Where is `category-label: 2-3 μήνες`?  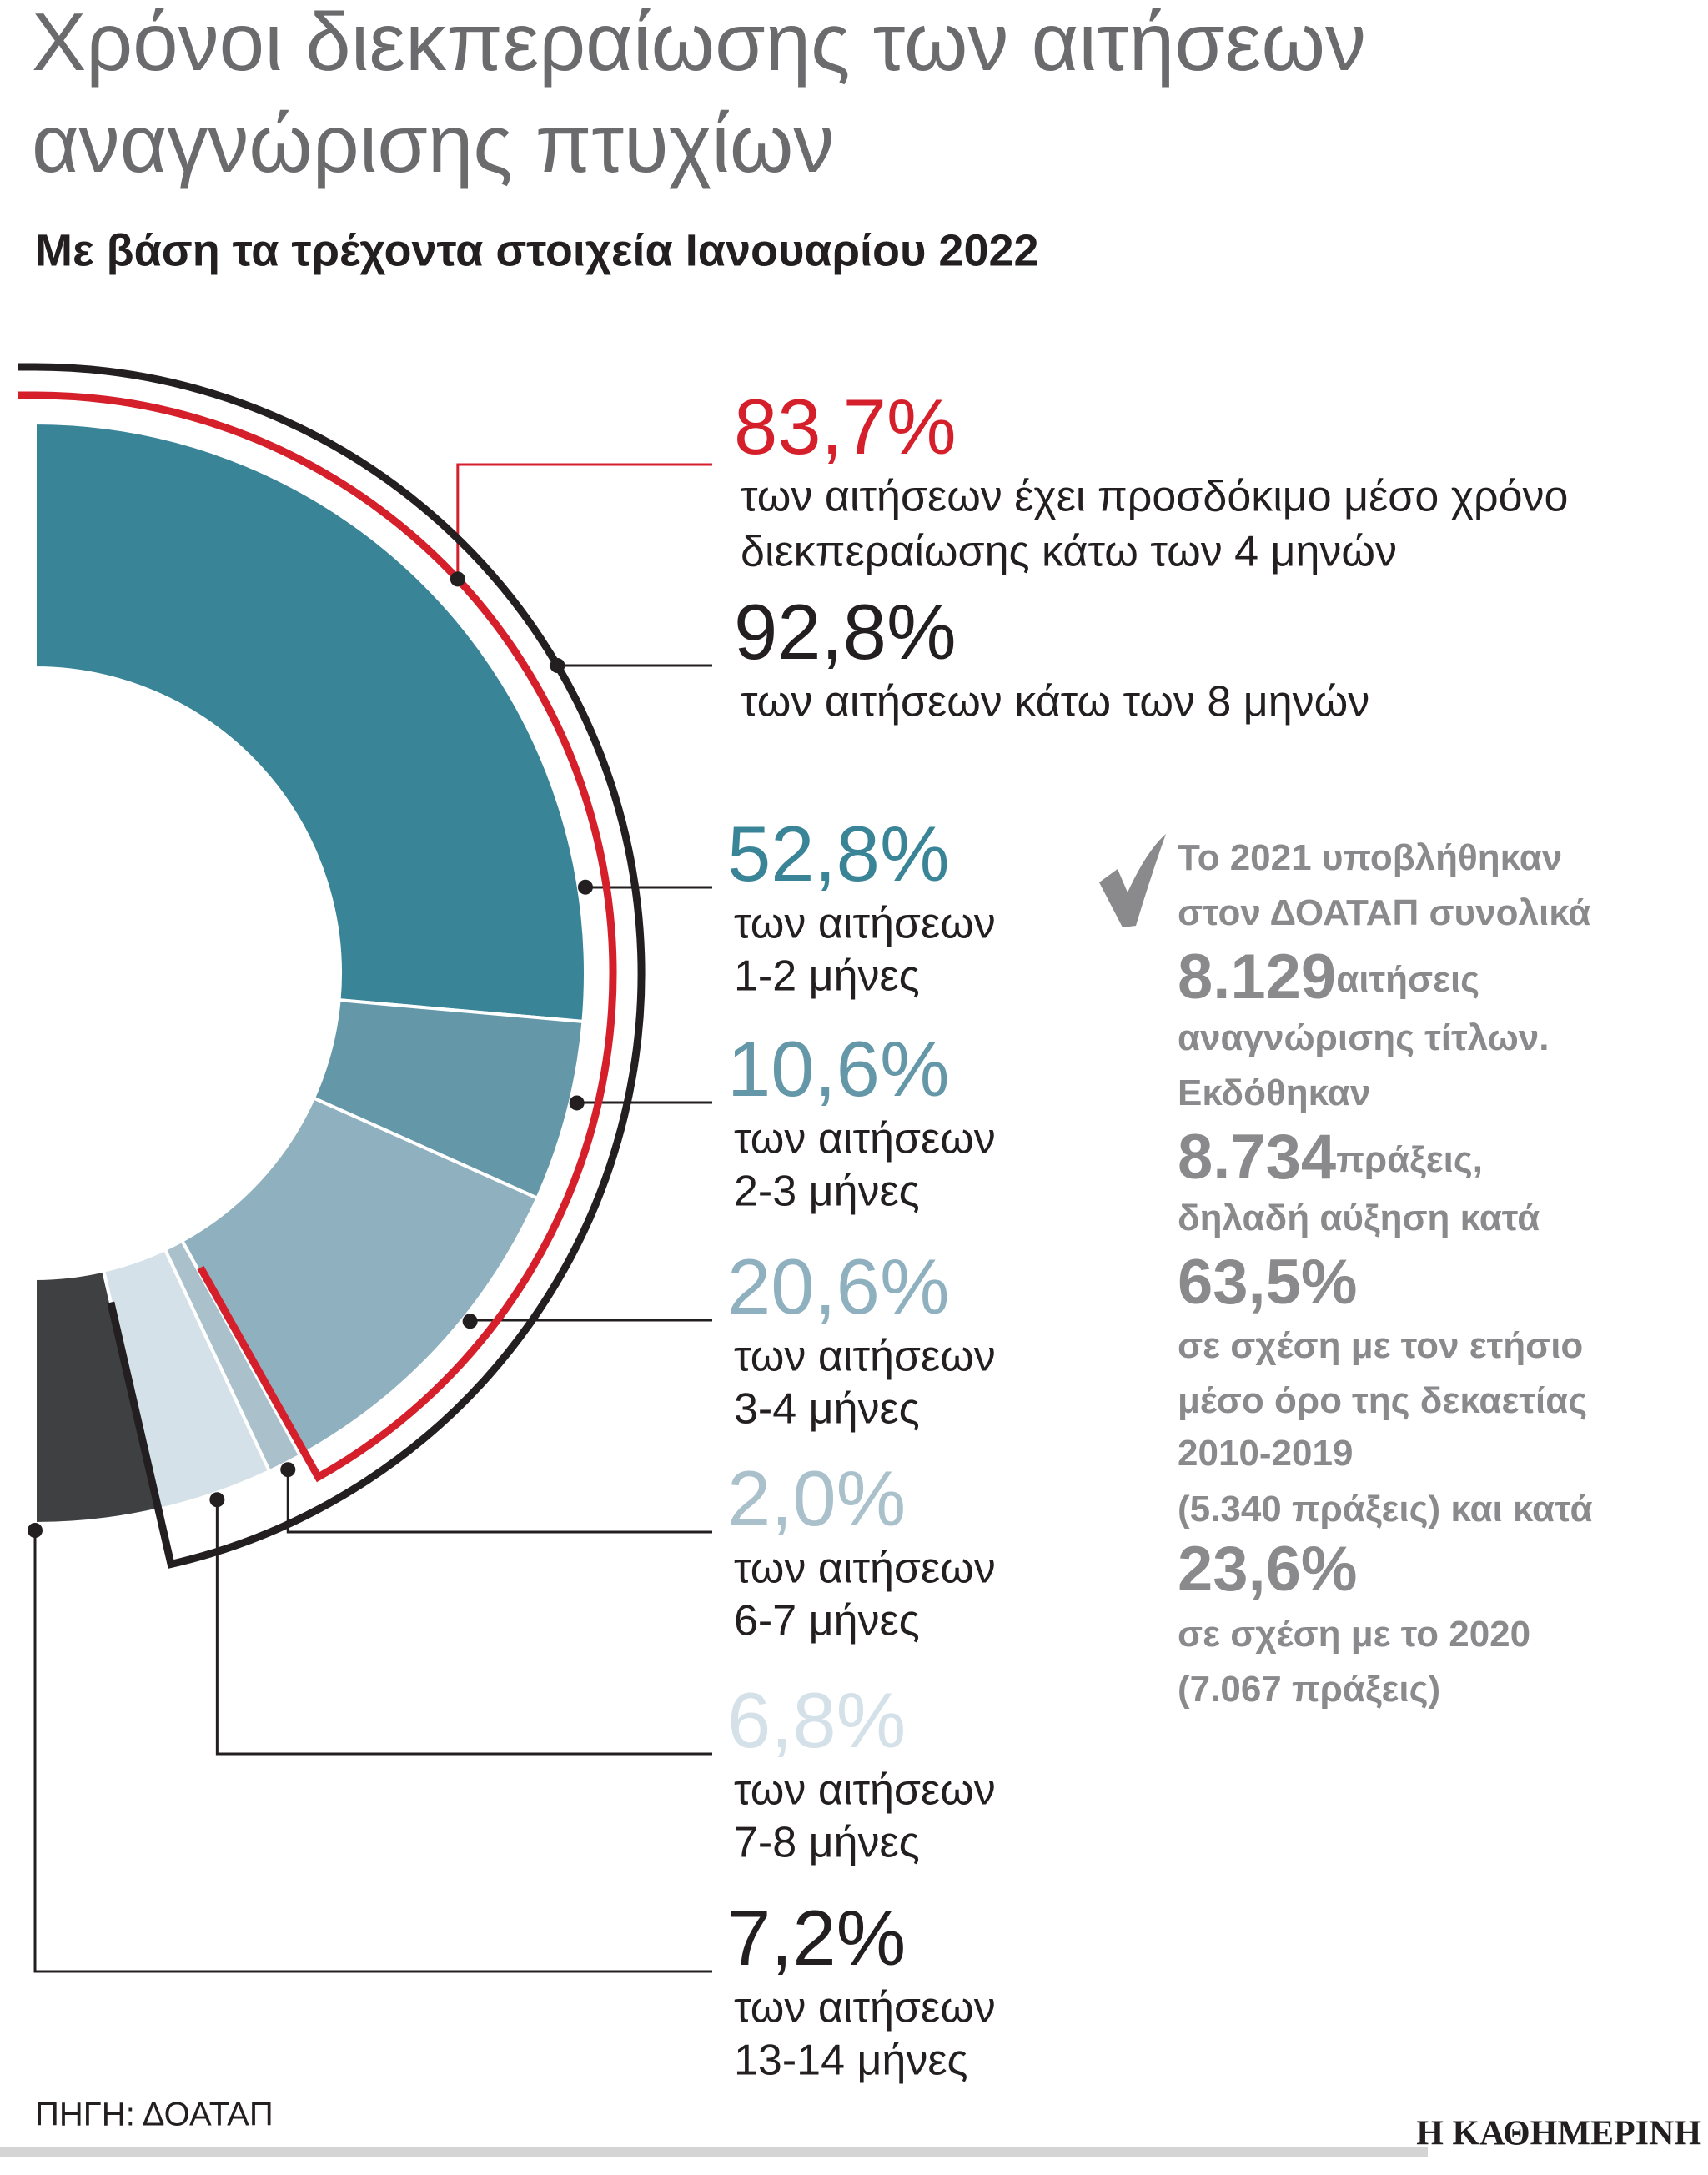 category-label: 2-3 μήνες is located at coordinates (827, 1192).